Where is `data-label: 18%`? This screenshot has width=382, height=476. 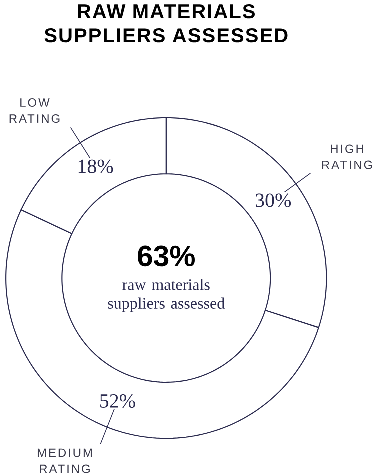 data-label: 18% is located at coordinates (96, 167).